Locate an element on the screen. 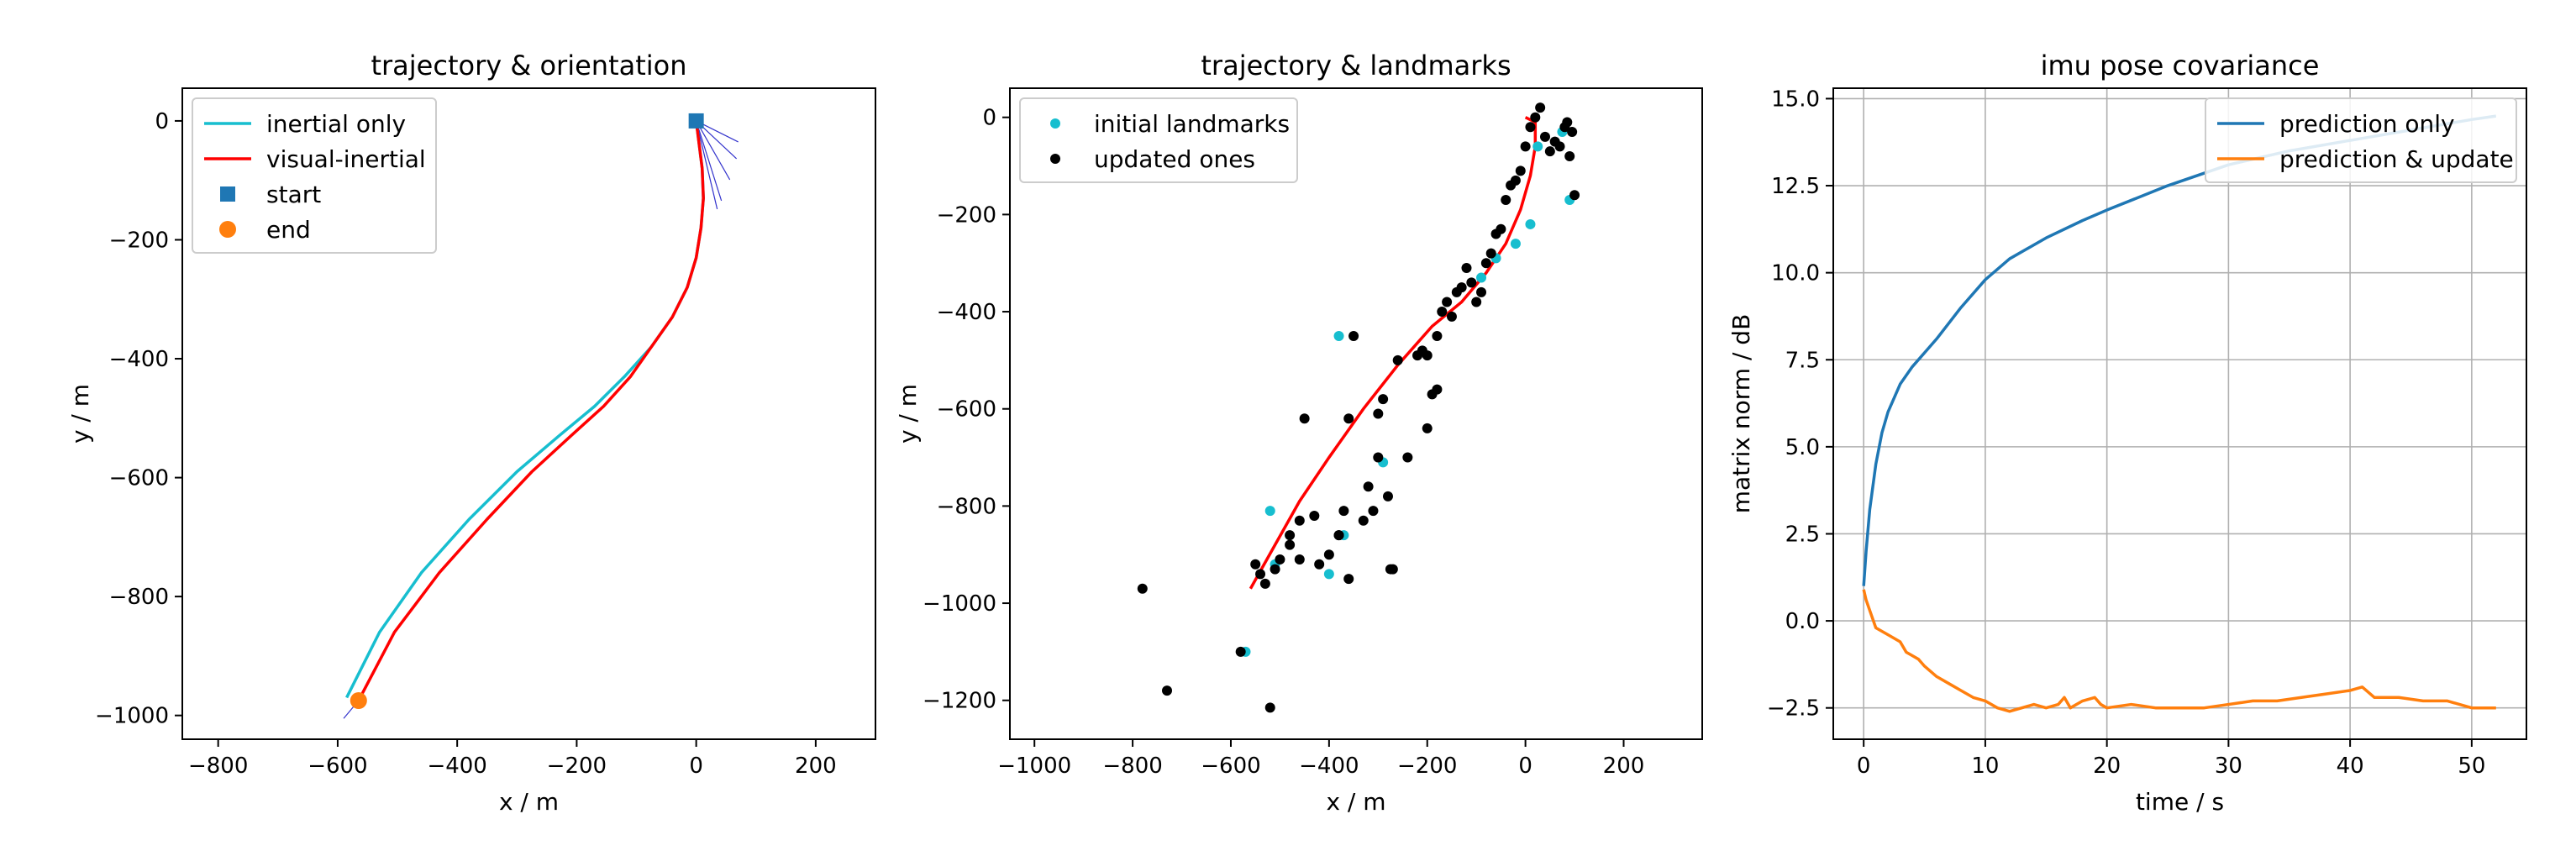 The image size is (2576, 856). y-axis-label: matrix norm / dB is located at coordinates (1741, 414).